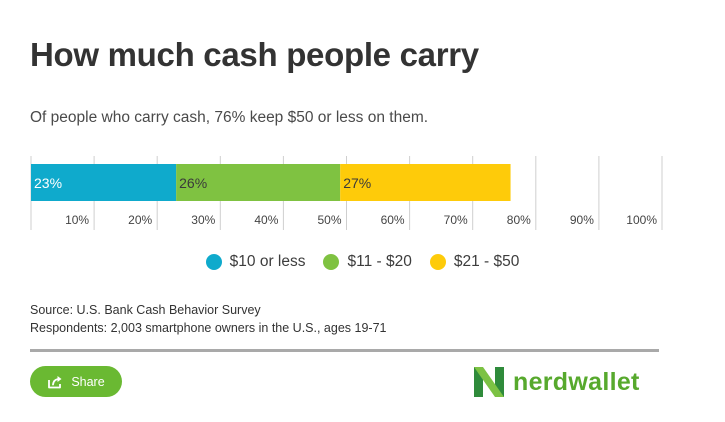 This screenshot has height=422, width=725. Describe the element at coordinates (519, 220) in the screenshot. I see `x-tick-label: 80%` at that location.